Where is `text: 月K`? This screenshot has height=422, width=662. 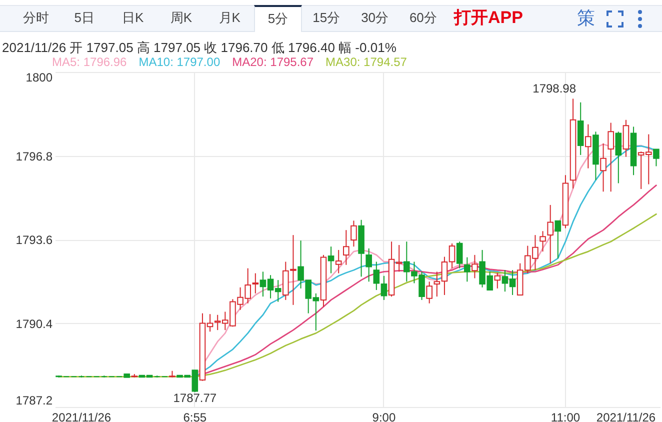 text: 月K is located at coordinates (230, 18).